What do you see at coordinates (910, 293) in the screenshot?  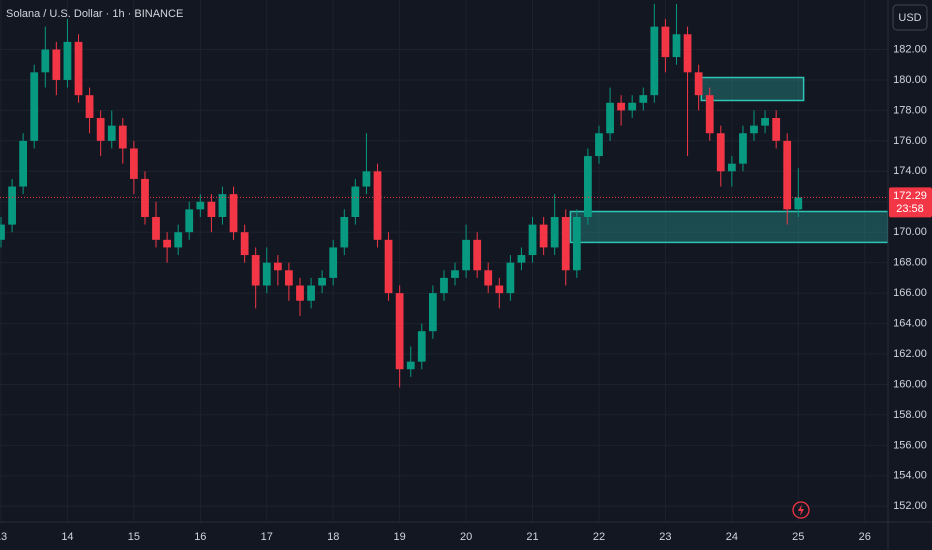 I see `y-tick-label: 166.00` at bounding box center [910, 293].